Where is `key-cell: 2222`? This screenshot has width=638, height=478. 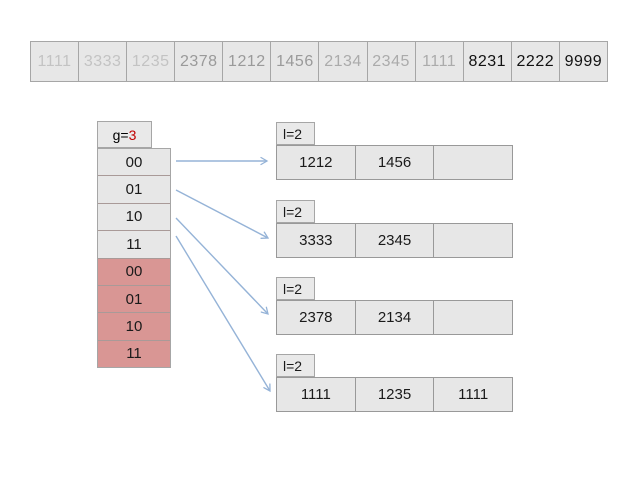 key-cell: 2222 is located at coordinates (534, 61).